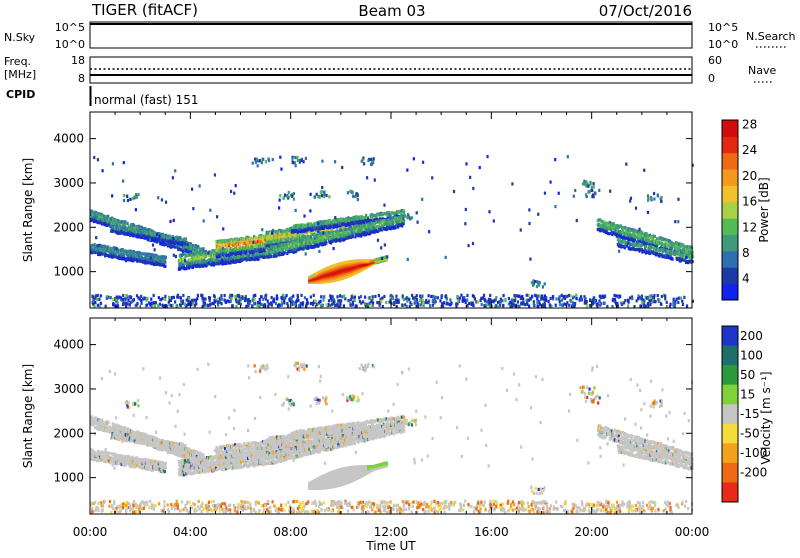 The width and height of the screenshot is (800, 558). What do you see at coordinates (391, 11) in the screenshot?
I see `beam-title: Beam 03` at bounding box center [391, 11].